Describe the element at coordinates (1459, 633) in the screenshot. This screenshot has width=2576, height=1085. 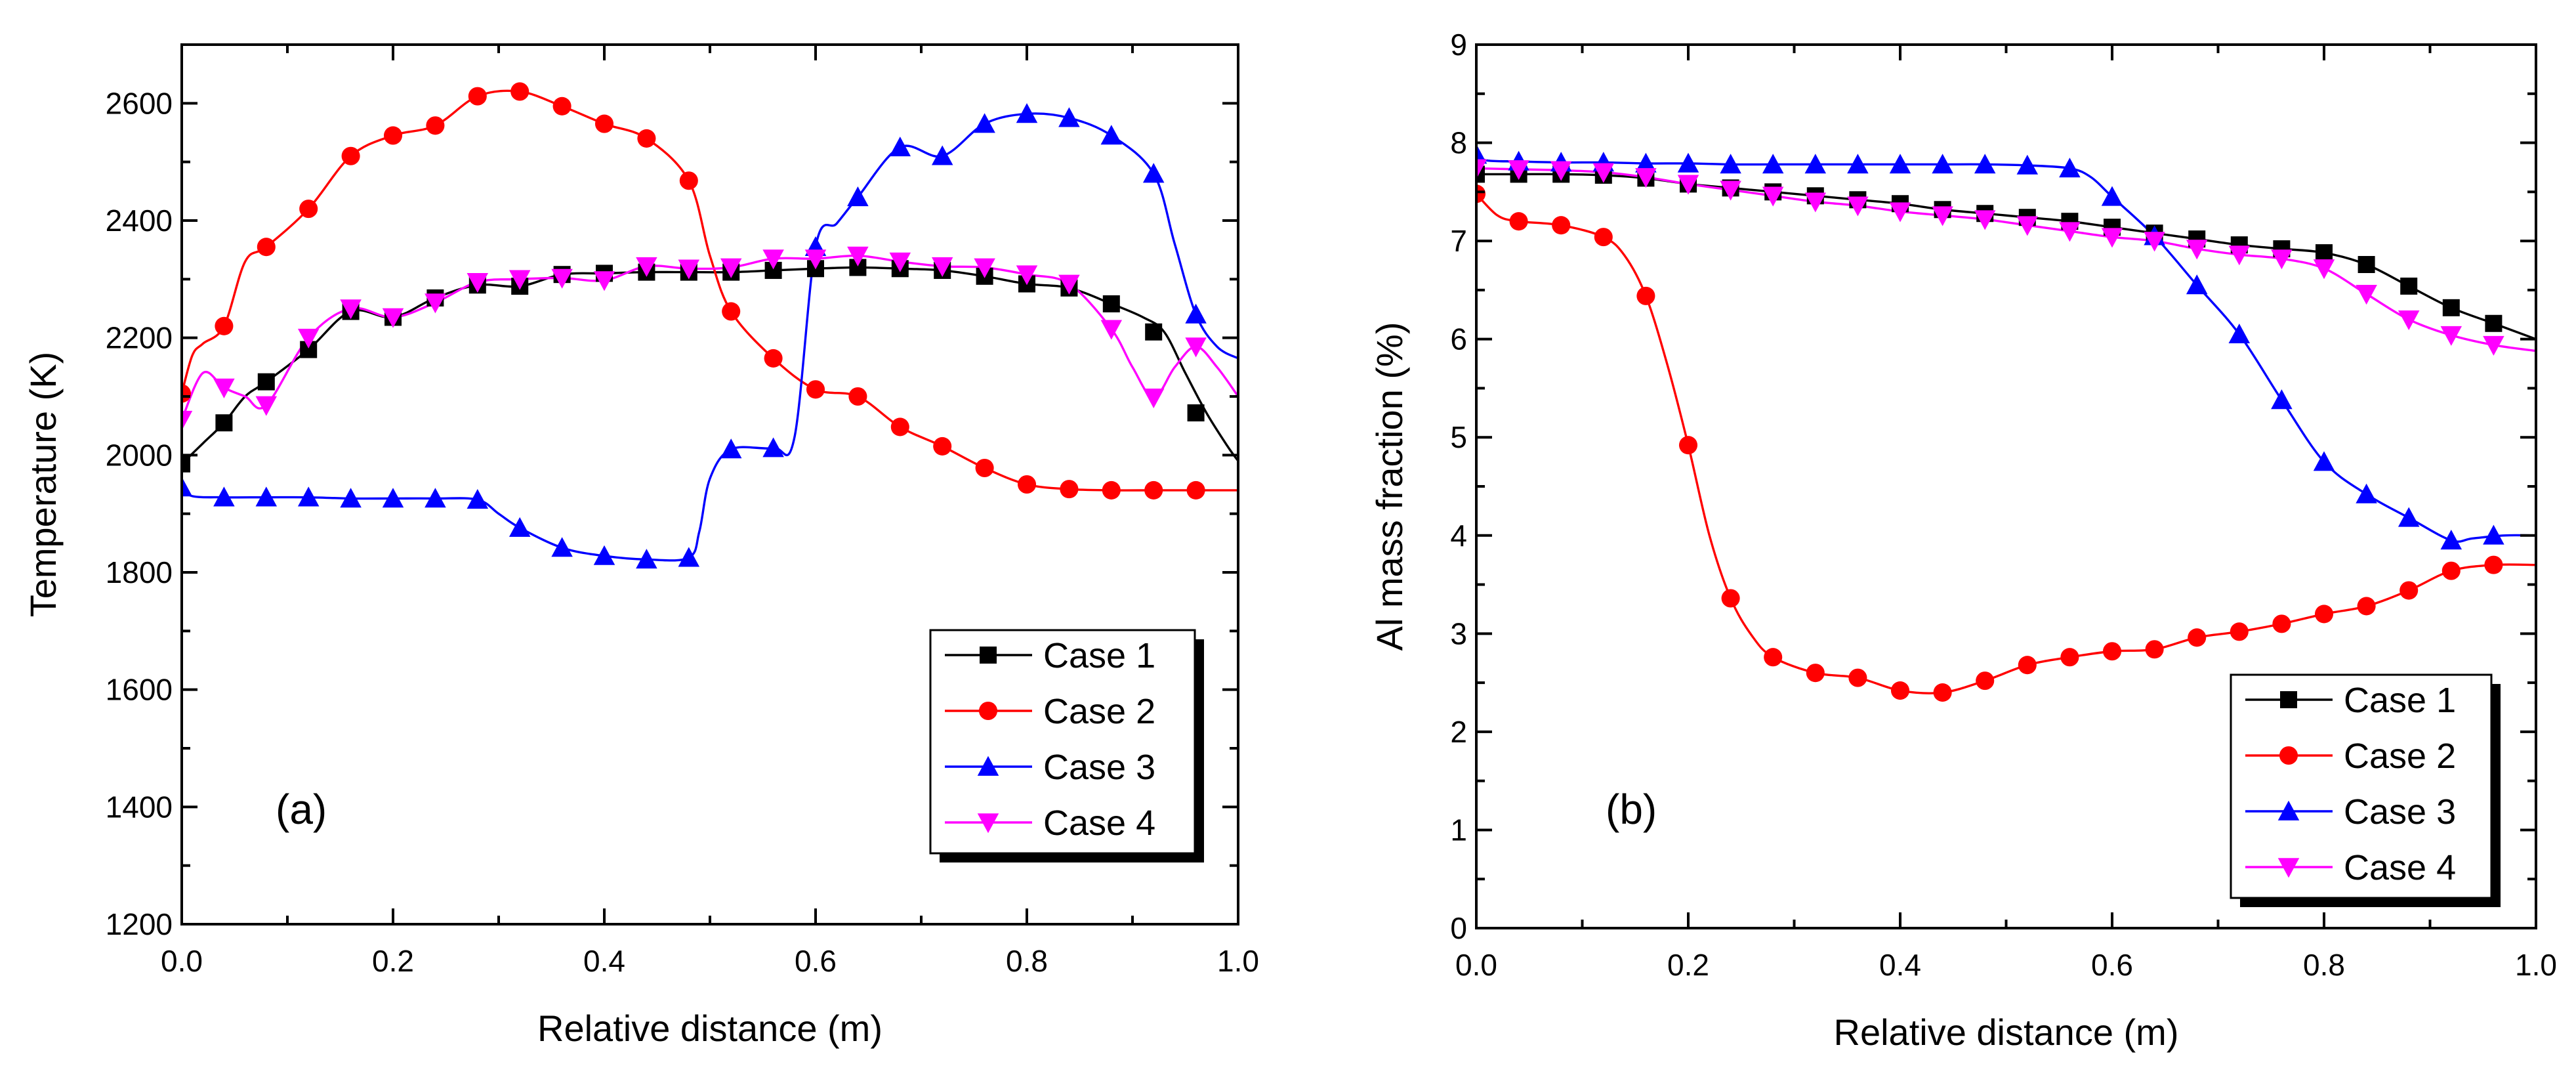
I see `y-tick-label: 3` at that location.